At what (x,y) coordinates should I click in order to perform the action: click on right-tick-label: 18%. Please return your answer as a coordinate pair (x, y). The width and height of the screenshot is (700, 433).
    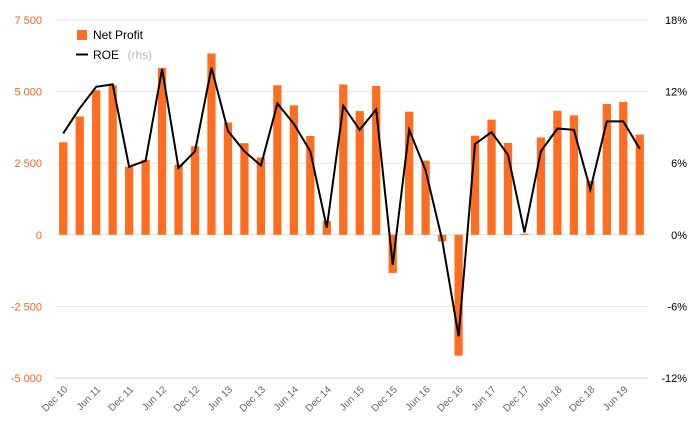
    Looking at the image, I should click on (676, 21).